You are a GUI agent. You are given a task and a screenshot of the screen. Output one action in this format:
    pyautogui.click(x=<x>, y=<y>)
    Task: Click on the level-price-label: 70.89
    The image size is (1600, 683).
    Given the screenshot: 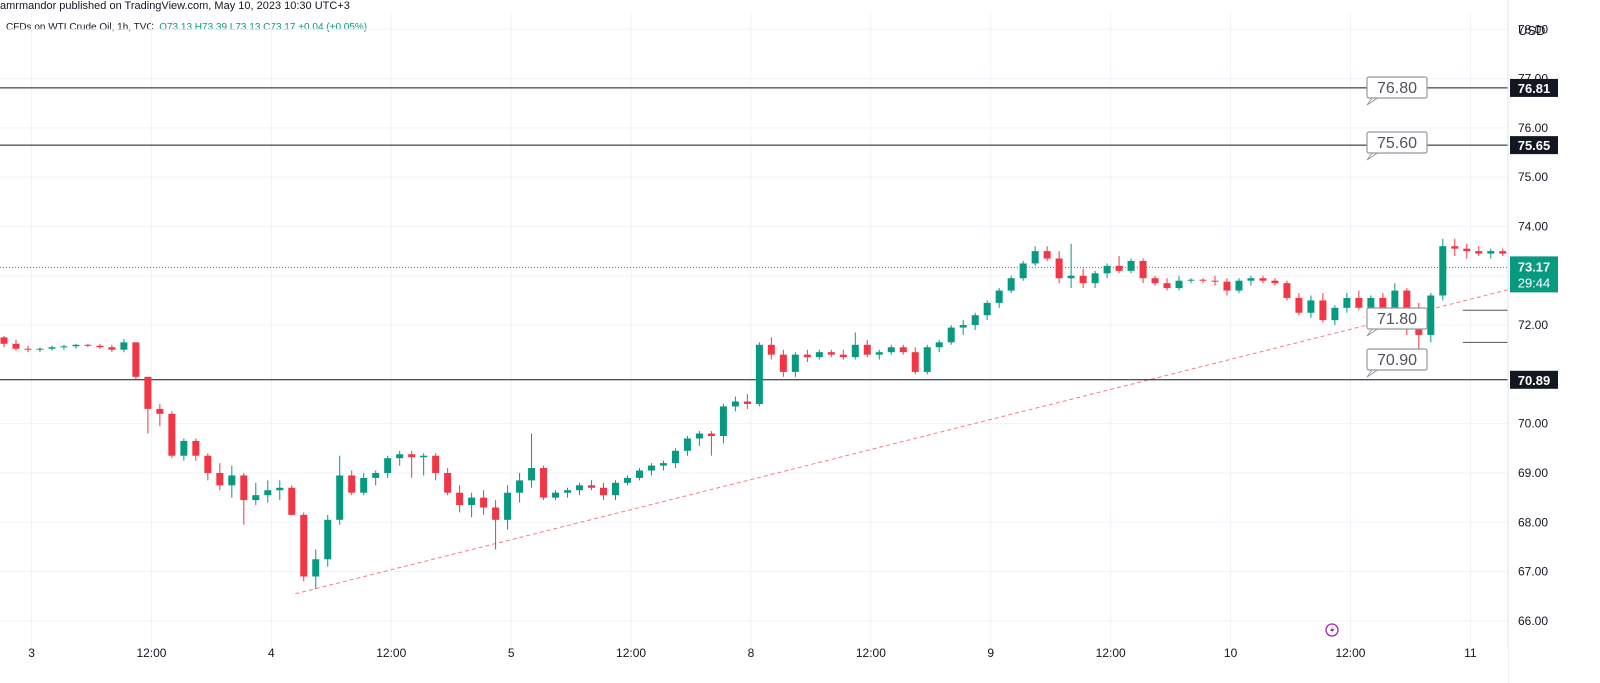 What is the action you would take?
    pyautogui.click(x=1534, y=380)
    